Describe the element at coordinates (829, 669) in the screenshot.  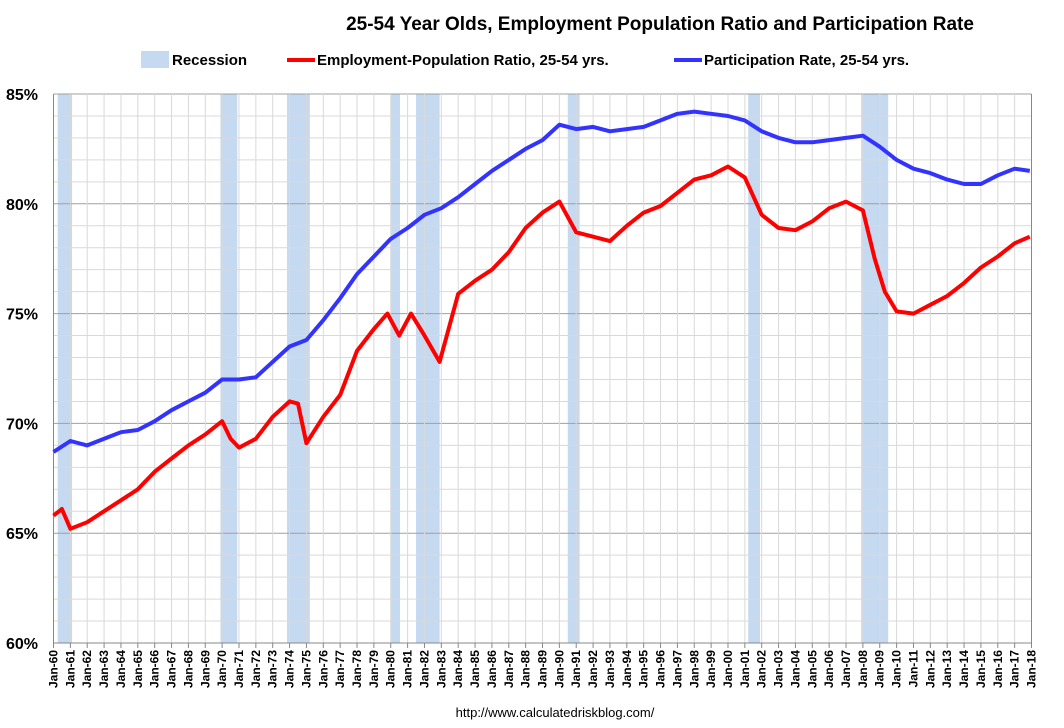
I see `x-tick-label: Jan-06` at that location.